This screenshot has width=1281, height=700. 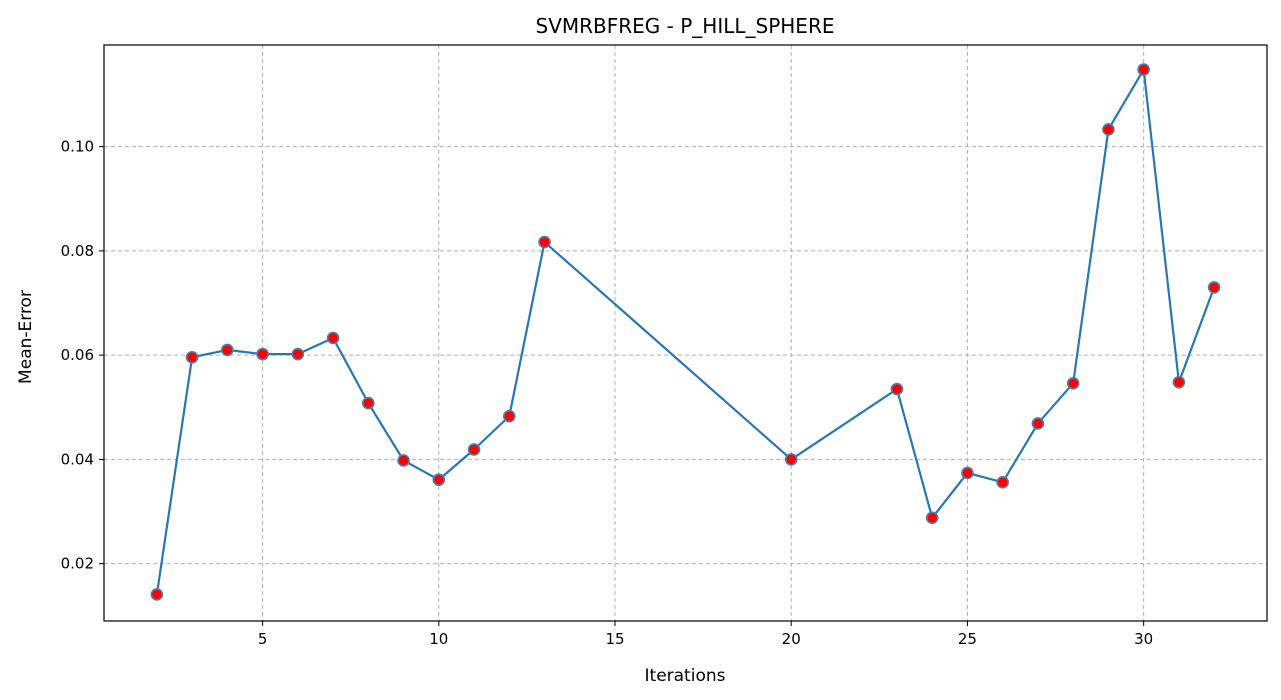 I want to click on x-tick-label: 15, so click(x=614, y=639).